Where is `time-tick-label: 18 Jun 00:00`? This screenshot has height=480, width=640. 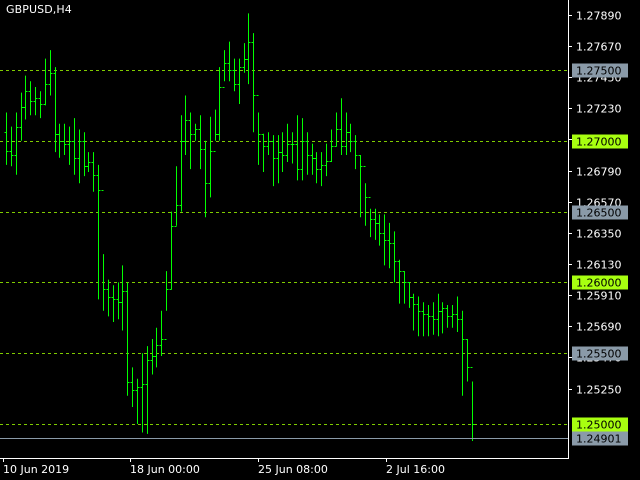 time-tick-label: 18 Jun 00:00 is located at coordinates (165, 469).